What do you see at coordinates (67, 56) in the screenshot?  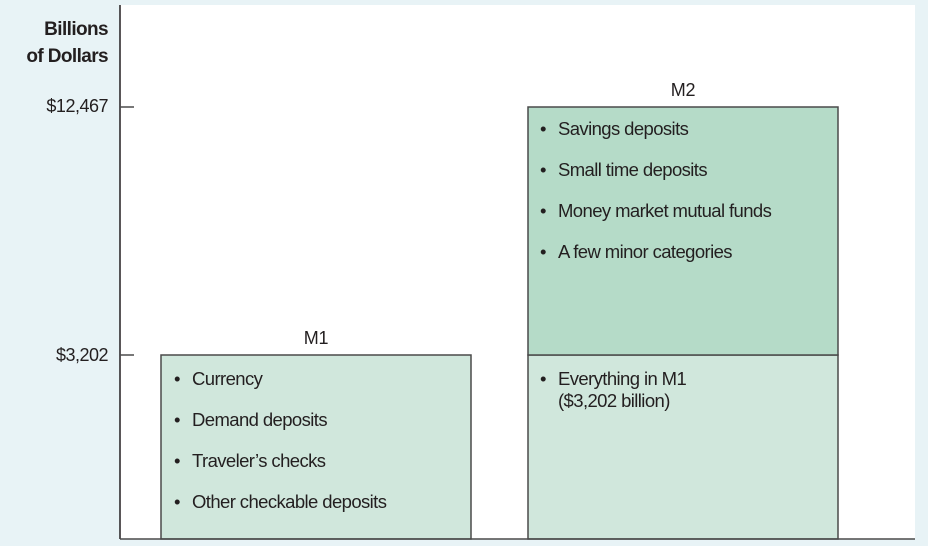 I see `y-axis-label-line-2: of Dollars` at bounding box center [67, 56].